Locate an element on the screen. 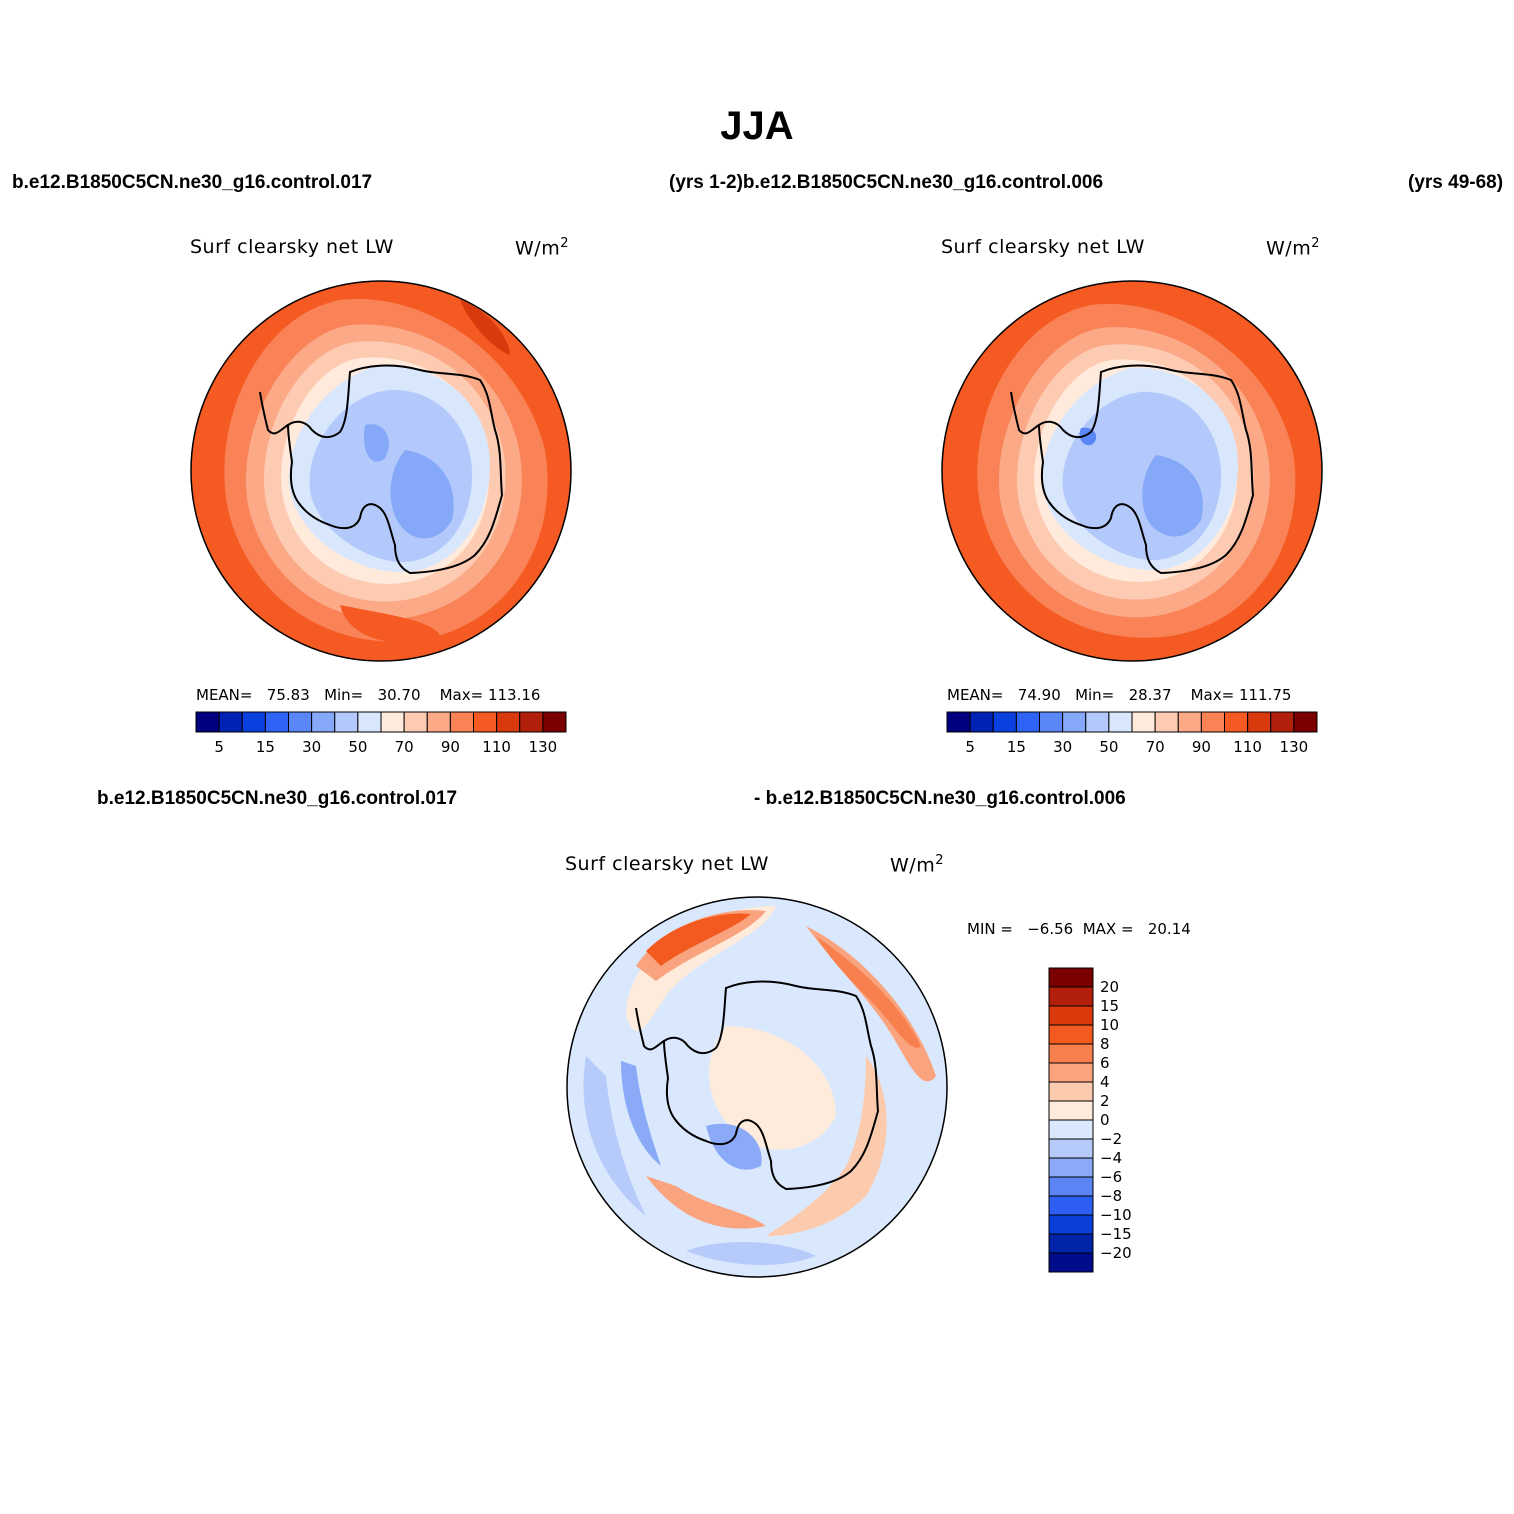  colorbar-tick-label: 2 is located at coordinates (1105, 1101).